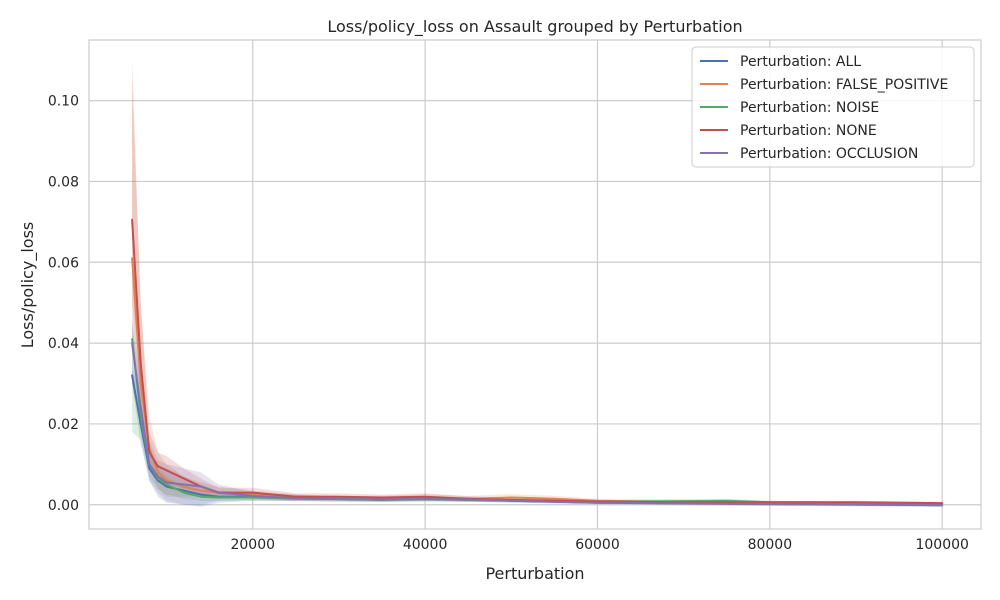  Describe the element at coordinates (63, 304) in the screenshot. I see `y-tick-labels: 0.00 0.02 0.04 0.06 0.08 0.10` at that location.